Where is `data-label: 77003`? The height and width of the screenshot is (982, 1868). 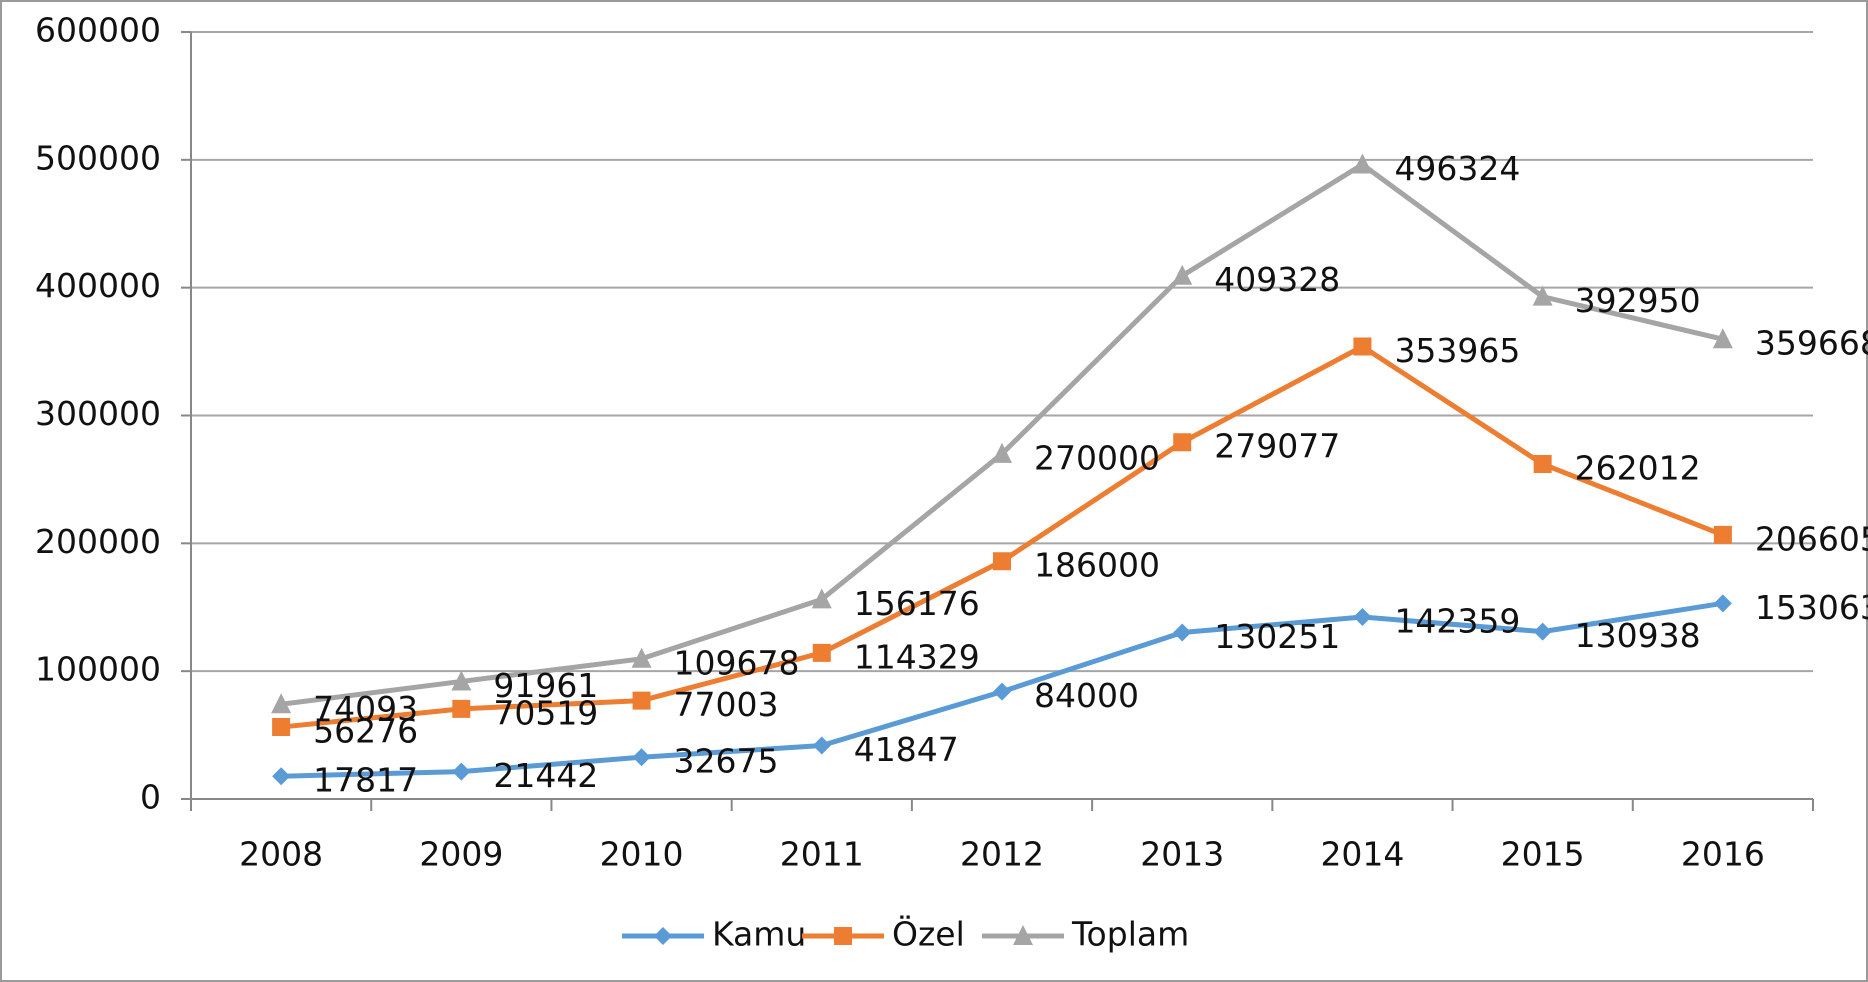
data-label: 77003 is located at coordinates (726, 704).